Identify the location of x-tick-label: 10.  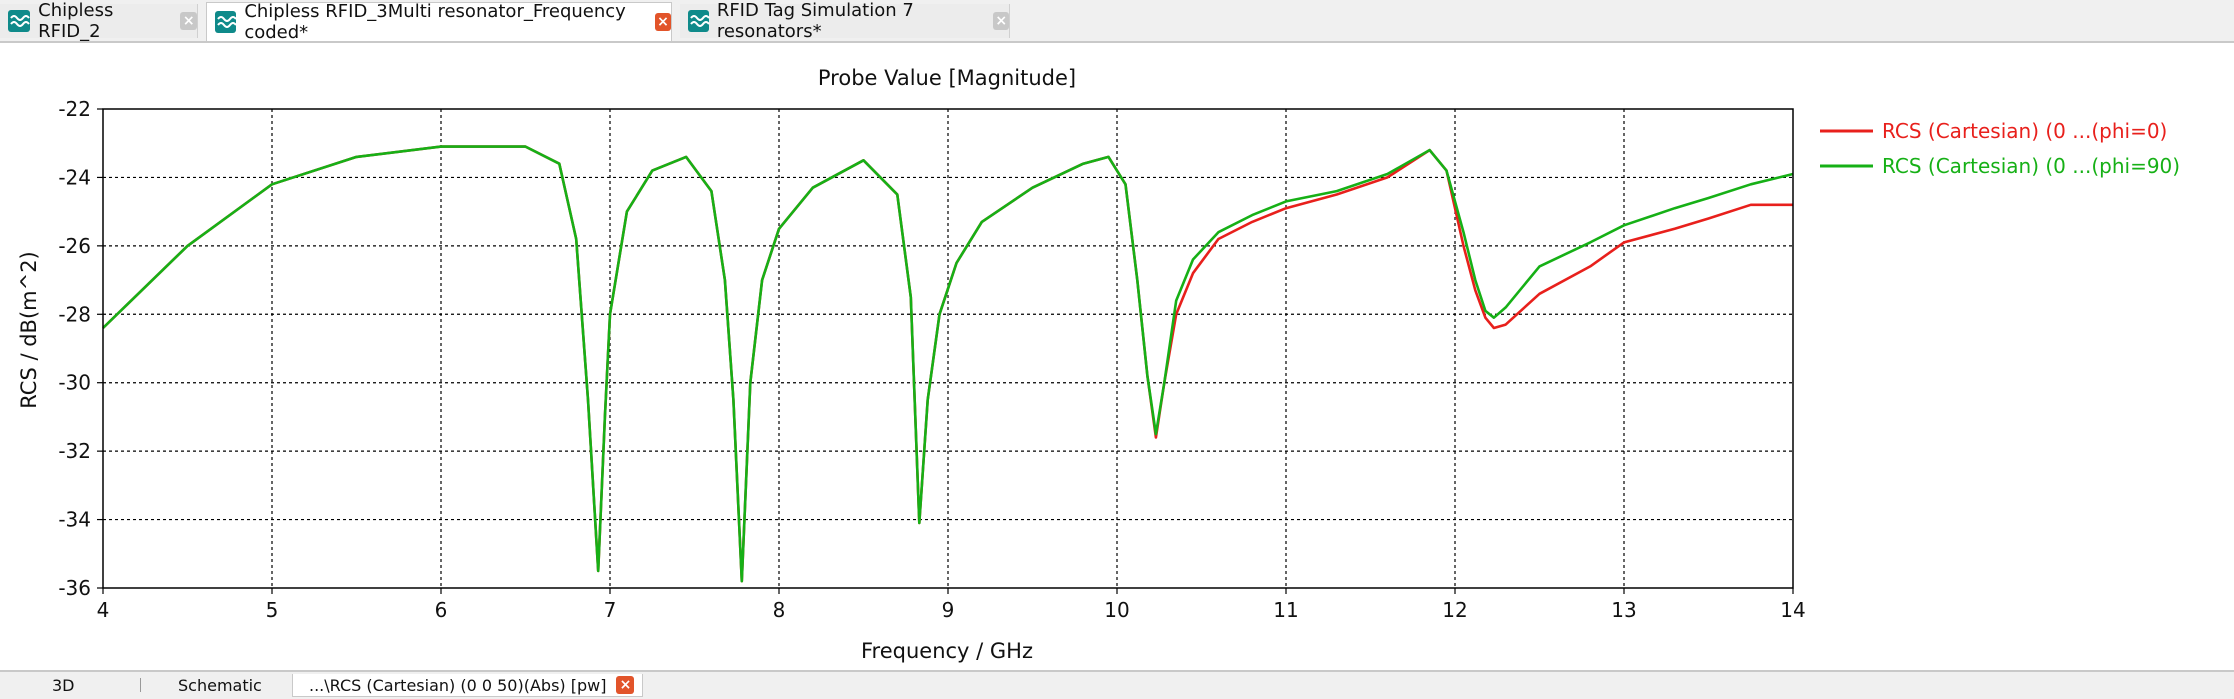
(1116, 610).